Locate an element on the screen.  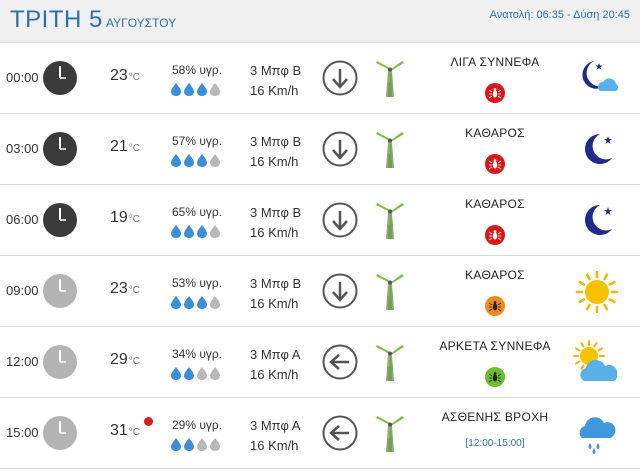
humidity: 58% υγρ. is located at coordinates (197, 70).